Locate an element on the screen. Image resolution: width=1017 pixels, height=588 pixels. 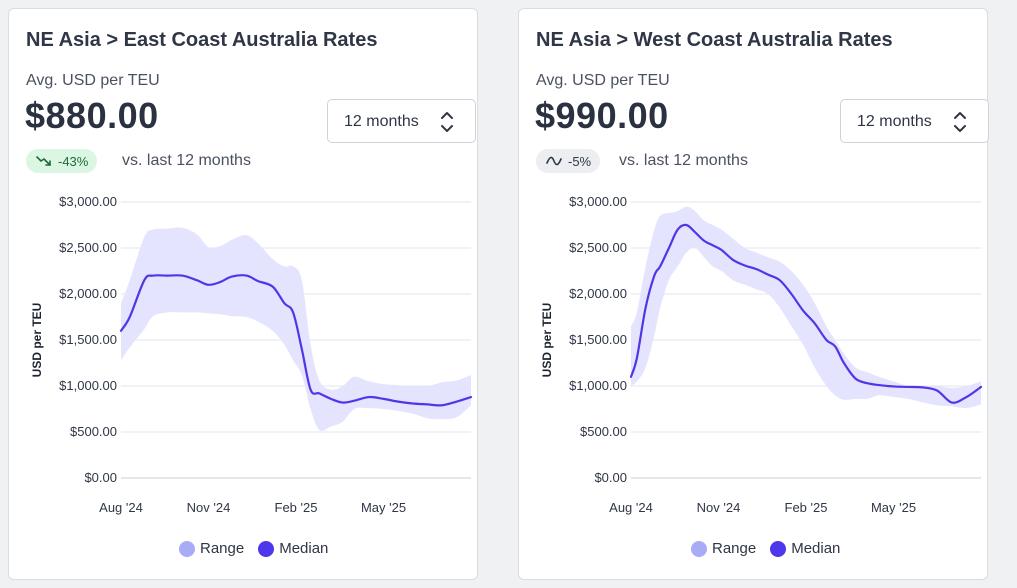
card-title: NE Asia > East Coast Australia Rates is located at coordinates (202, 40).